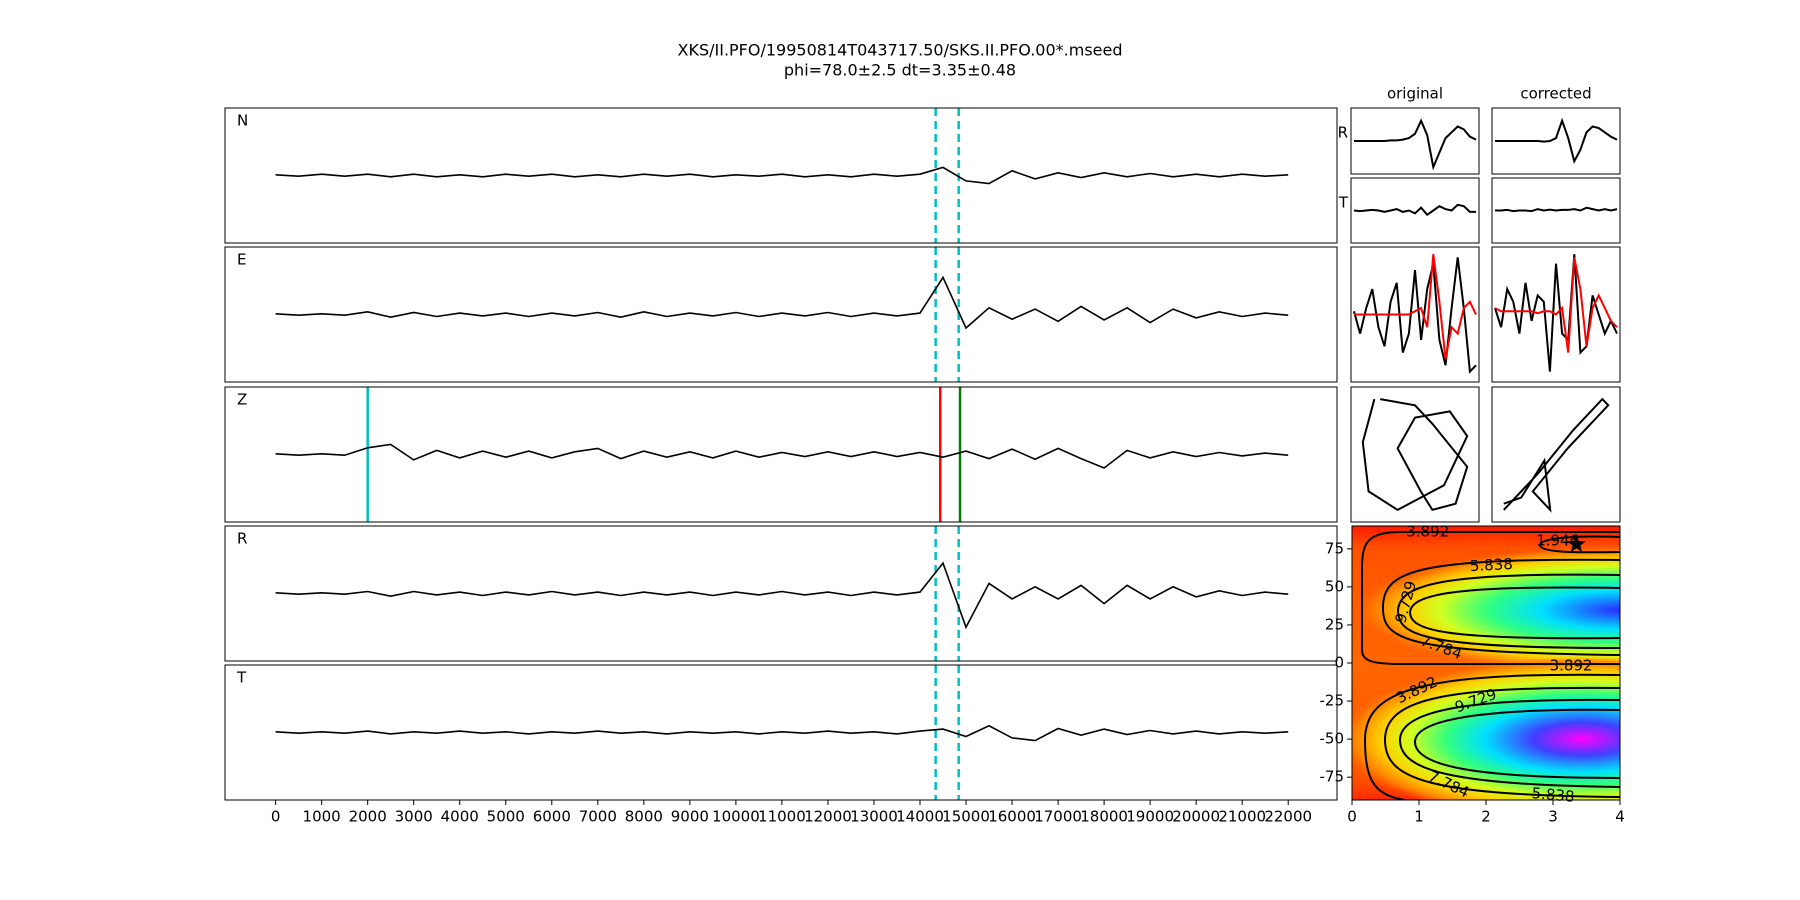  What do you see at coordinates (1620, 817) in the screenshot?
I see `x-tick-label: 4` at bounding box center [1620, 817].